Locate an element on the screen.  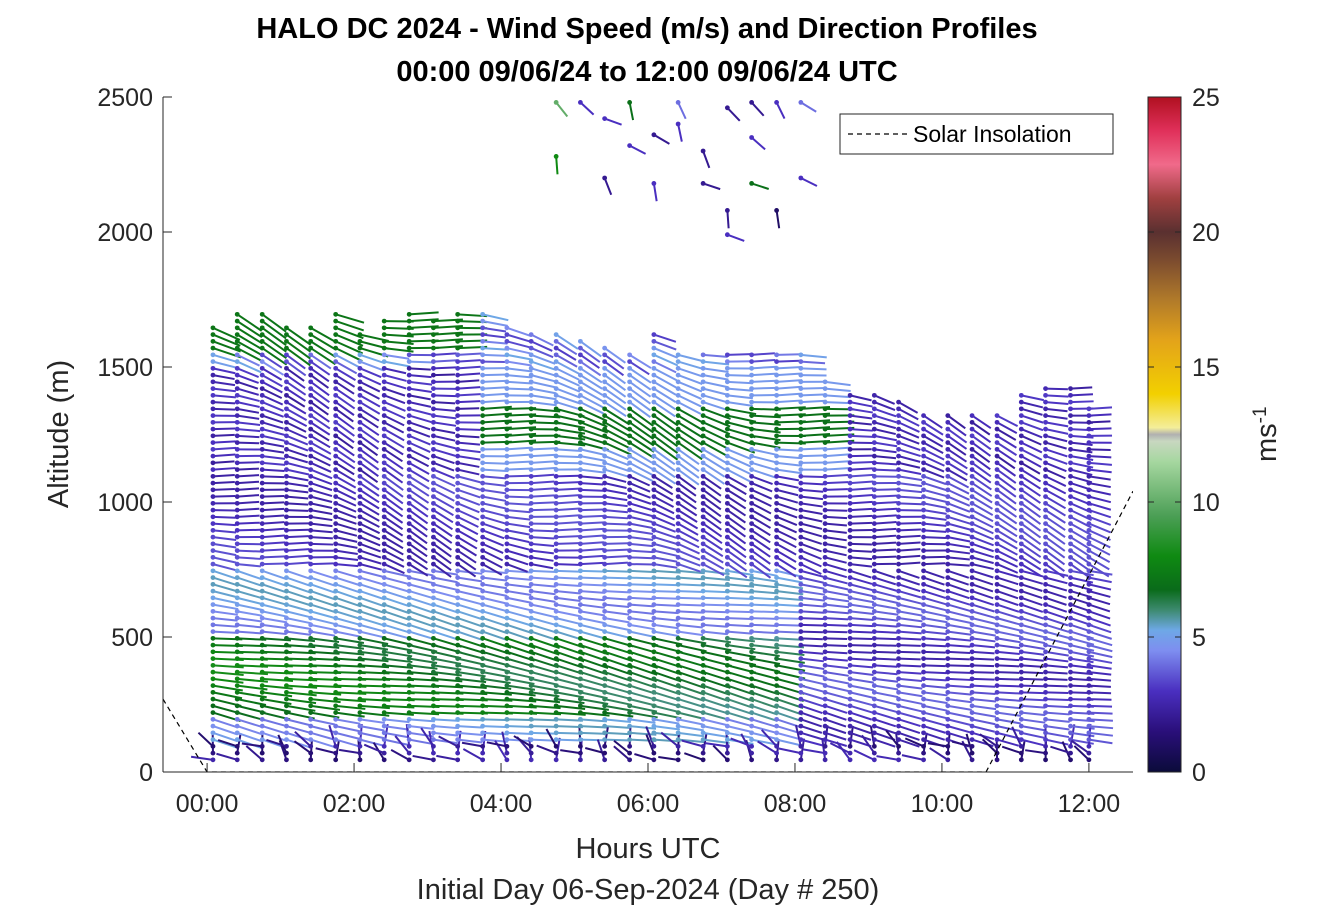
y-axis-label: Altitude (m) is located at coordinates (59, 434).